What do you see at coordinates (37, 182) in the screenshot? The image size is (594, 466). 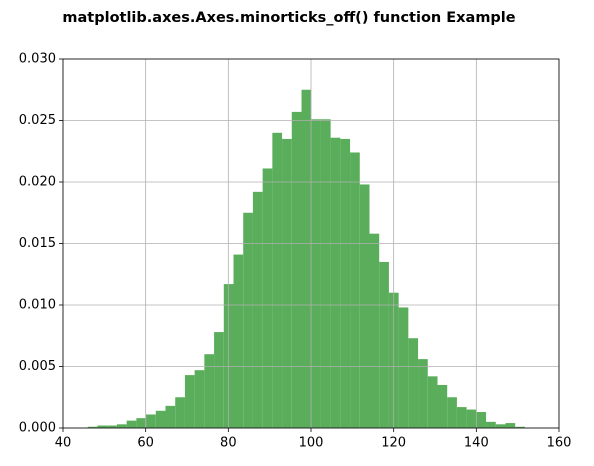 I see `y-tick-label: 0.020` at bounding box center [37, 182].